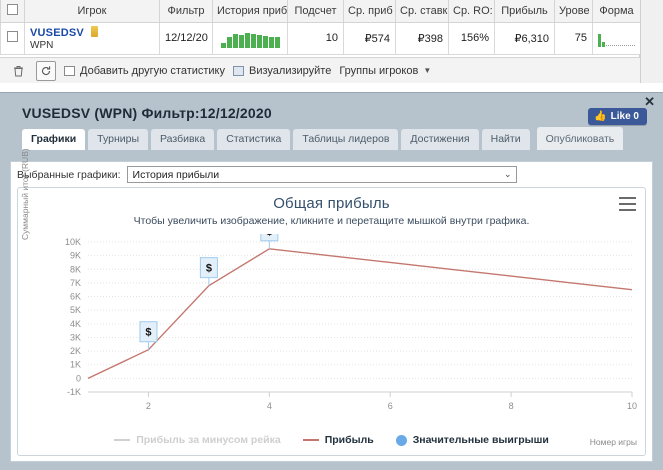  I want to click on profit-history-sparkline, so click(250, 38).